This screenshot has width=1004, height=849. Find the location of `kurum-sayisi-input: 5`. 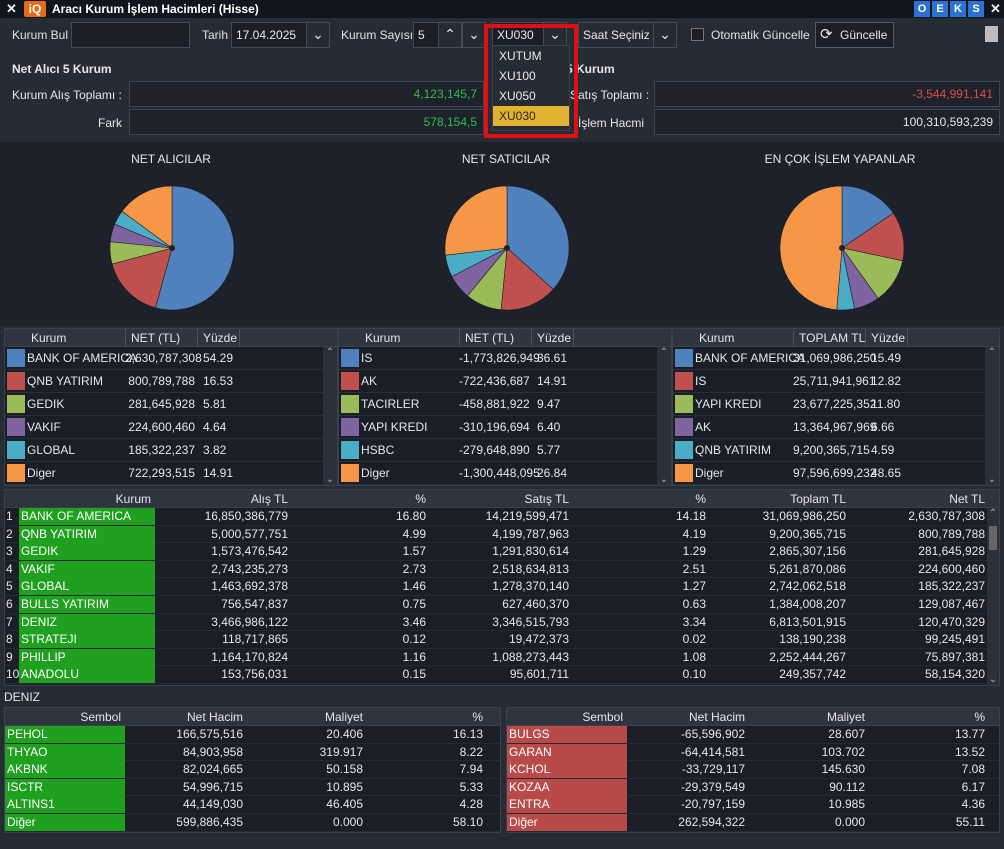

kurum-sayisi-input: 5 is located at coordinates (426, 35).